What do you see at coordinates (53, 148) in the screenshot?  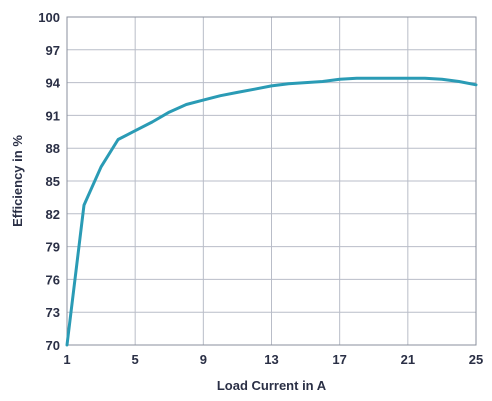 I see `y-tick-label: 88` at bounding box center [53, 148].